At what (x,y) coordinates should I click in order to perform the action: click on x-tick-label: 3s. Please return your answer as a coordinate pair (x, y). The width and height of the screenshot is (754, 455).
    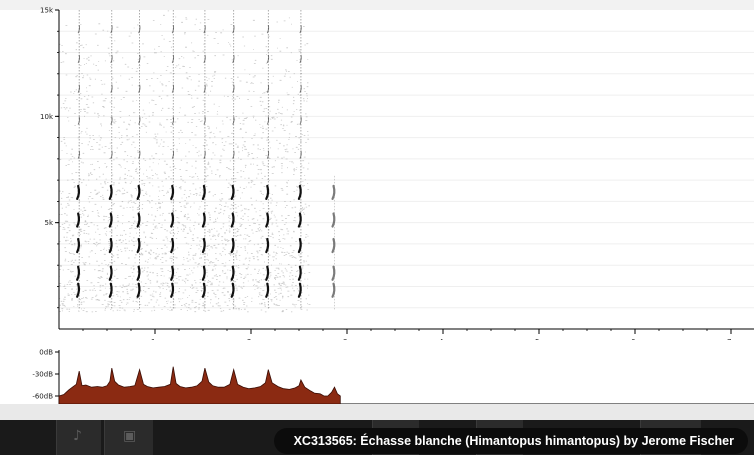
    Looking at the image, I should click on (347, 339).